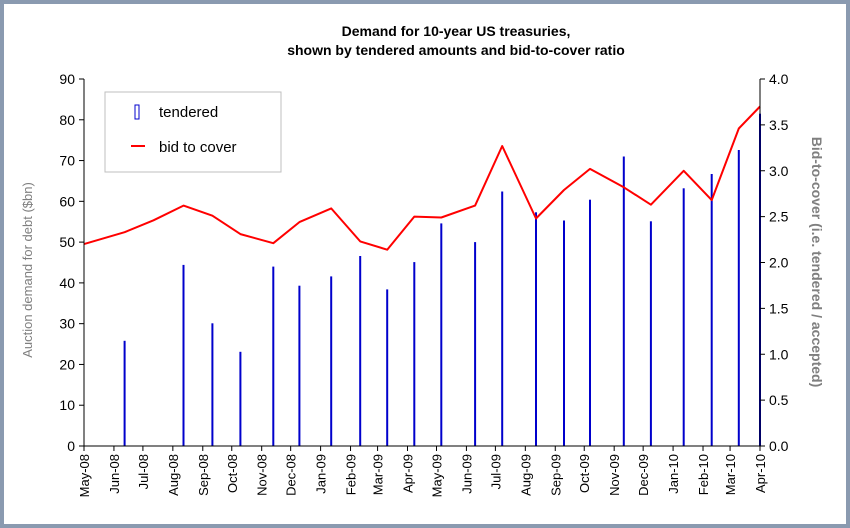 This screenshot has height=528, width=850. What do you see at coordinates (232, 473) in the screenshot?
I see `x-tick-label: Oct-08` at bounding box center [232, 473].